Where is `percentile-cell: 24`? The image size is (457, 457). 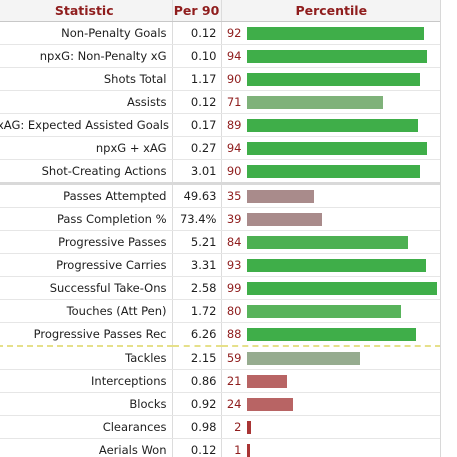
percentile-cell: 24 is located at coordinates (331, 404).